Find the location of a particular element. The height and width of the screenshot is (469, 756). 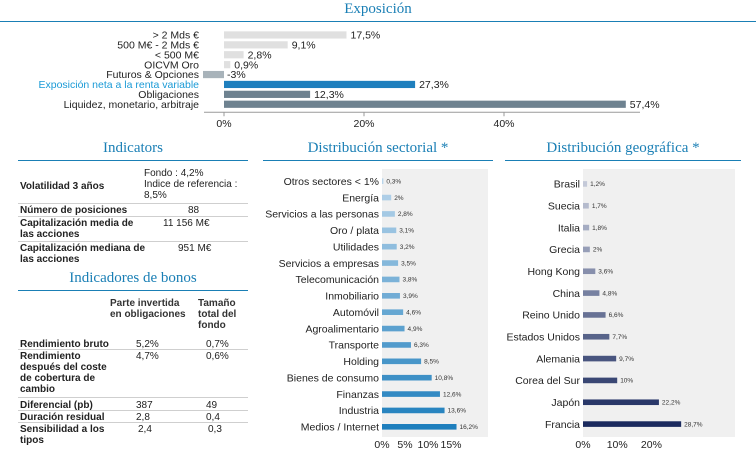

sectorial-tick-label: 10% is located at coordinates (427, 445).